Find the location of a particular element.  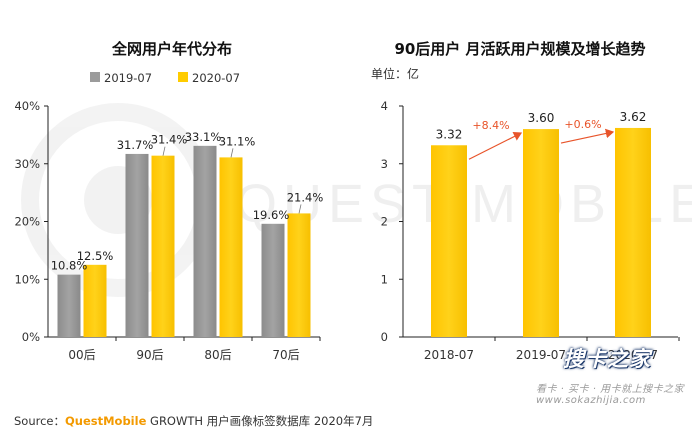

source-suffix: GROWTH 用户画像标签数据库 2020年7月 is located at coordinates (260, 421).